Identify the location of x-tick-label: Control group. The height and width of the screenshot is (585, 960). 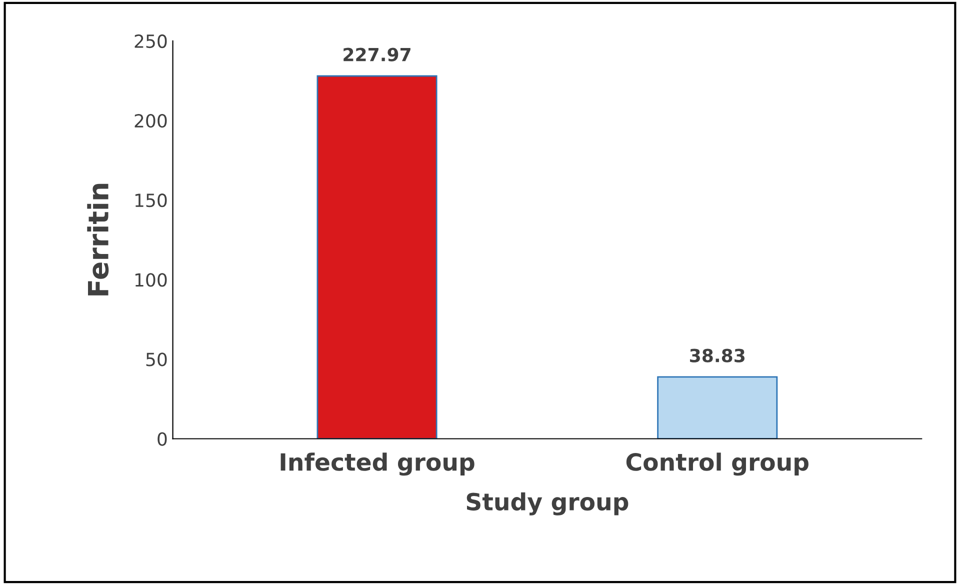
(717, 464).